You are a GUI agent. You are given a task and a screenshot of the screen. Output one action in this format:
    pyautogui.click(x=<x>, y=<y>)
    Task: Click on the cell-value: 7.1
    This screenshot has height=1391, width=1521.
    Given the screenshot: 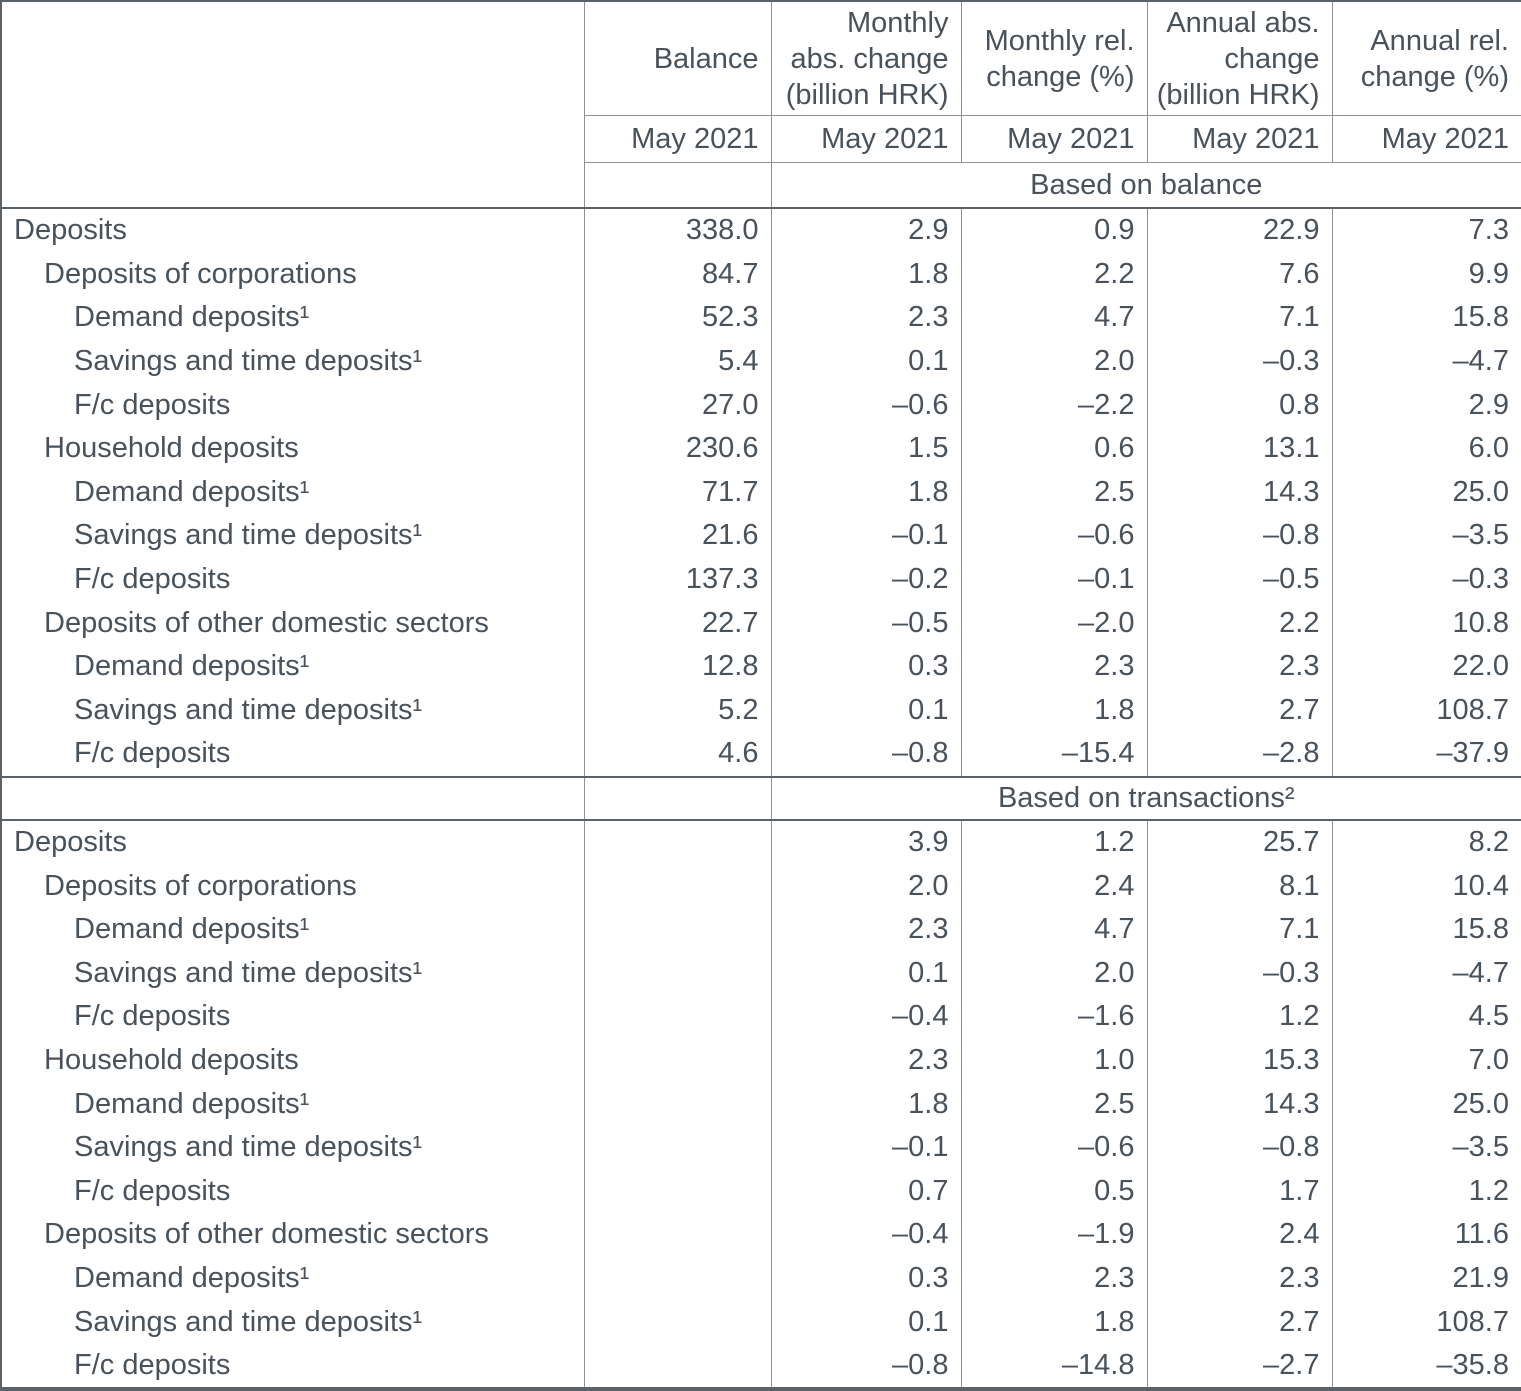 What is the action you would take?
    pyautogui.click(x=1239, y=318)
    